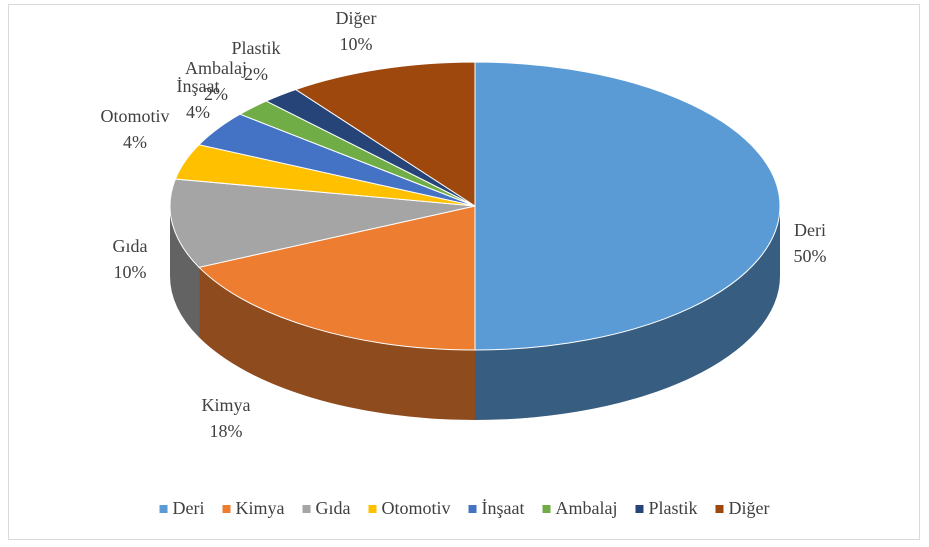  Describe the element at coordinates (198, 86) in the screenshot. I see `data-label-name: İnşaat` at that location.